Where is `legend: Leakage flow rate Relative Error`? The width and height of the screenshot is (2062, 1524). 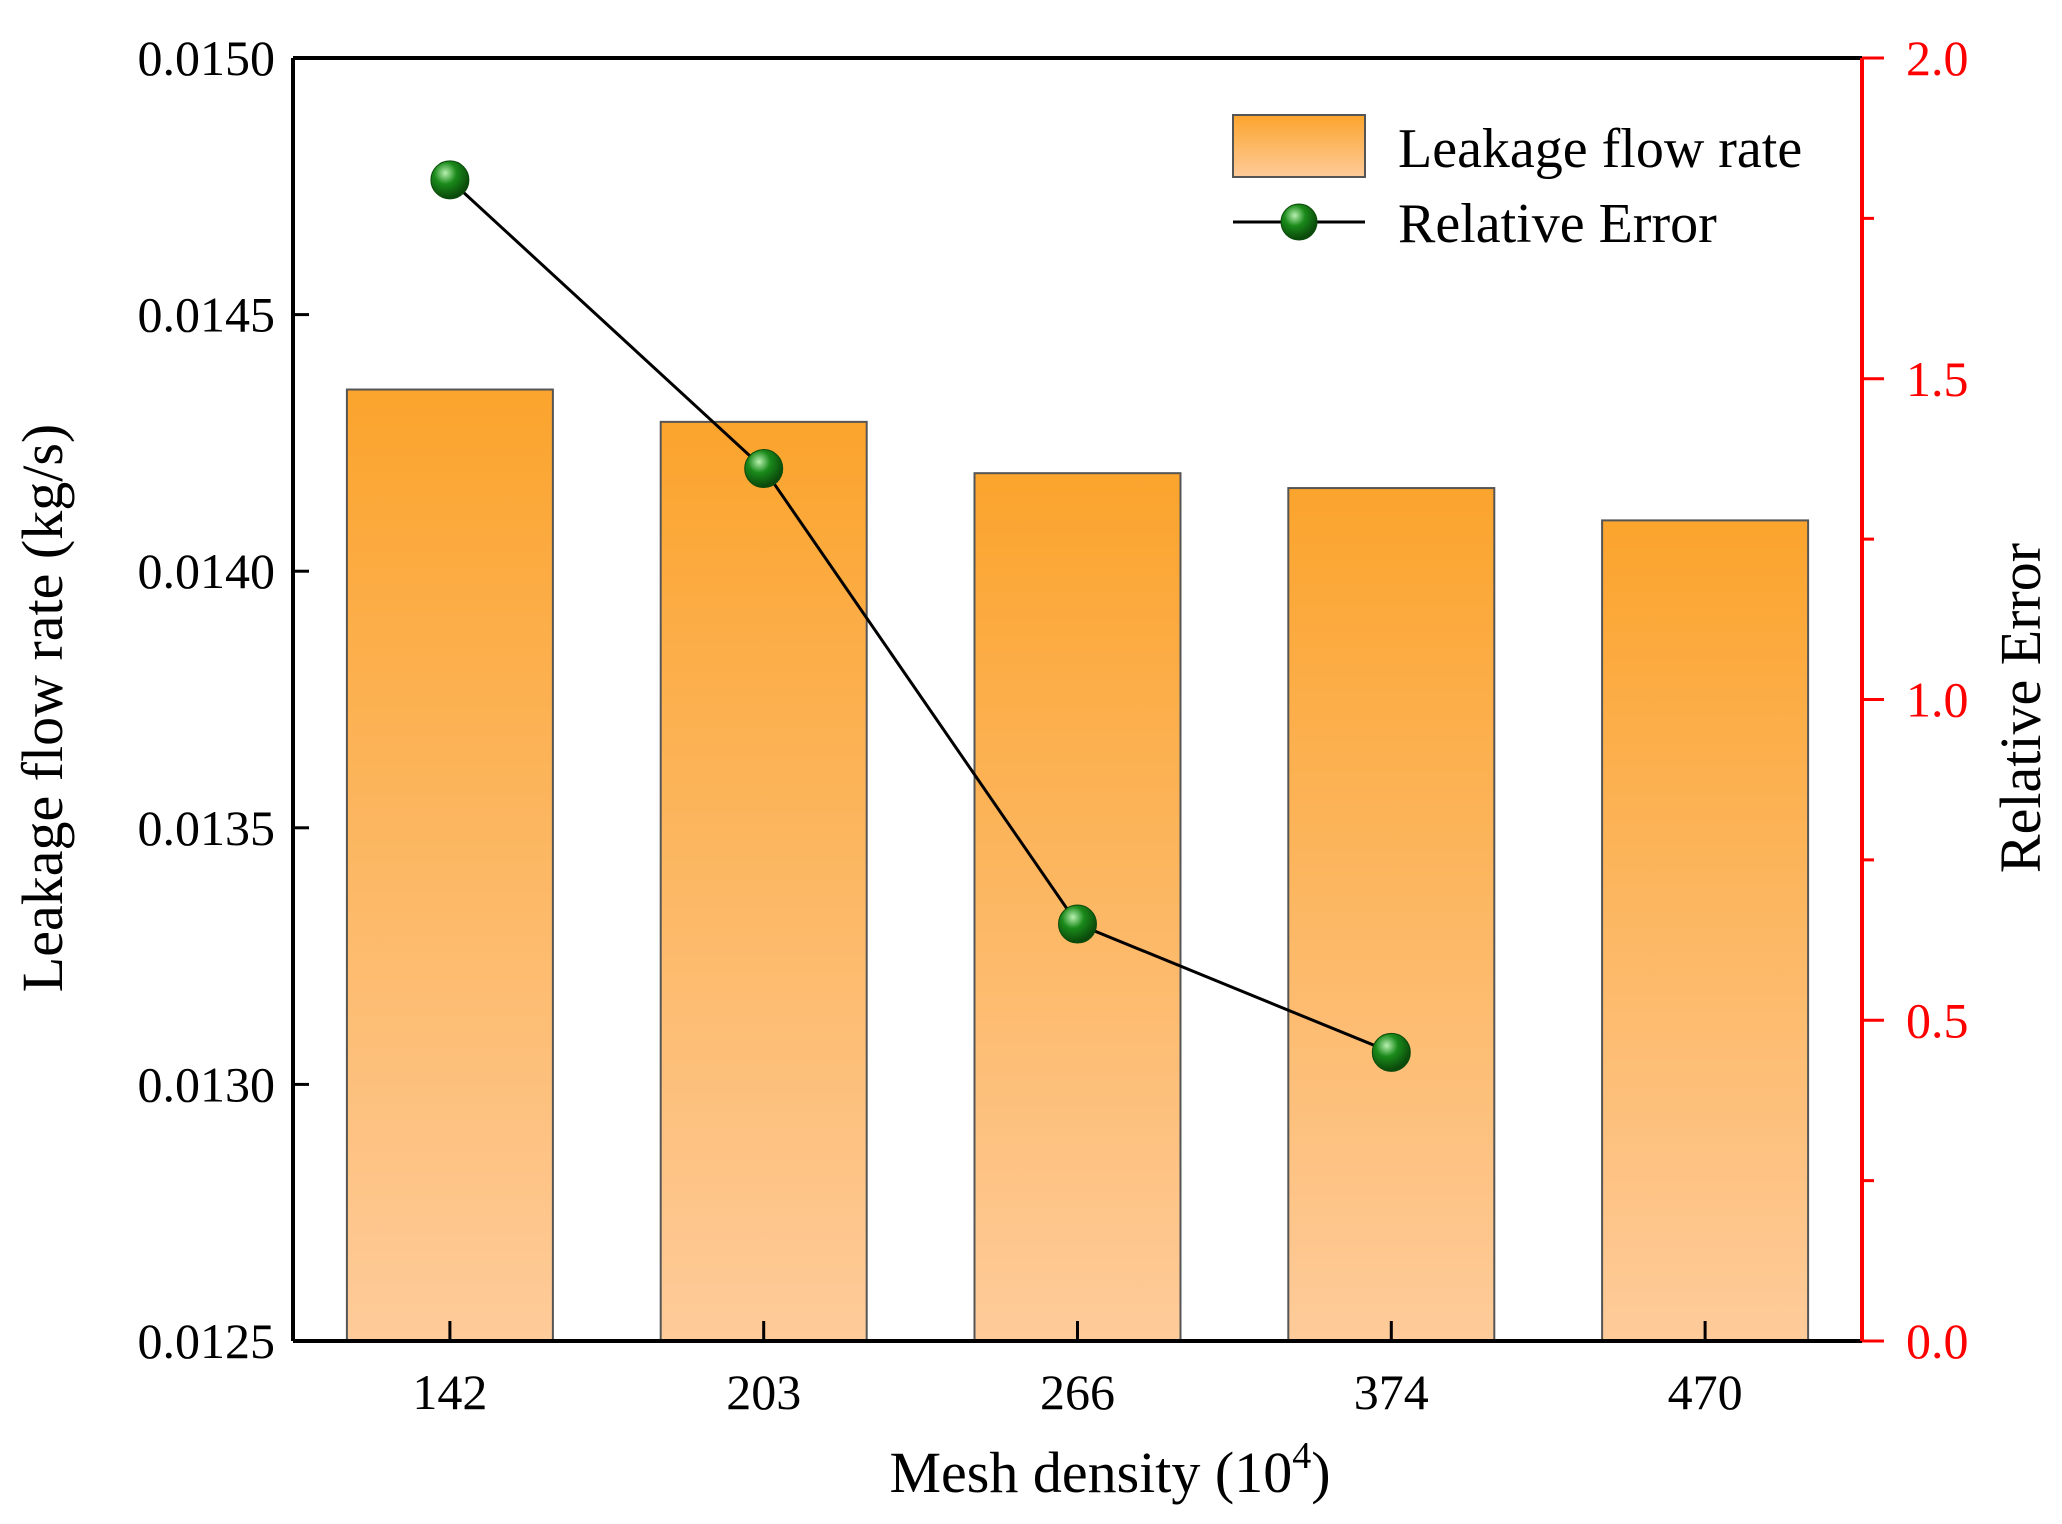
legend: Leakage flow rate Relative Error is located at coordinates (1517, 184).